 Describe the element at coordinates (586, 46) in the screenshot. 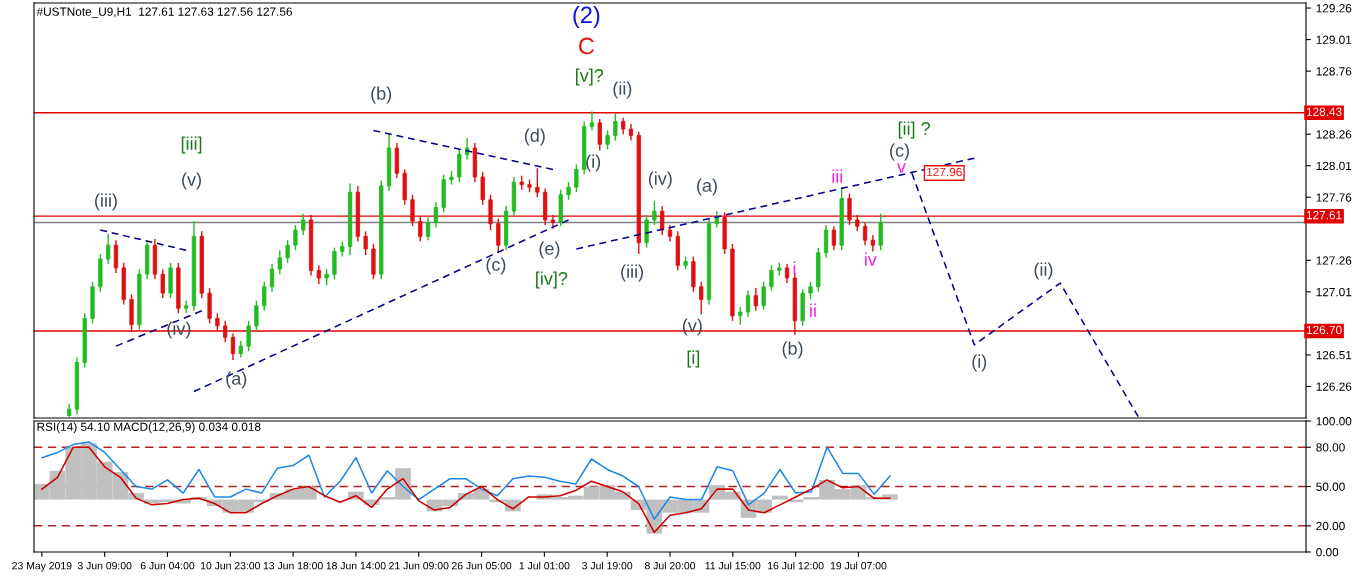

I see `annotation: C` at that location.